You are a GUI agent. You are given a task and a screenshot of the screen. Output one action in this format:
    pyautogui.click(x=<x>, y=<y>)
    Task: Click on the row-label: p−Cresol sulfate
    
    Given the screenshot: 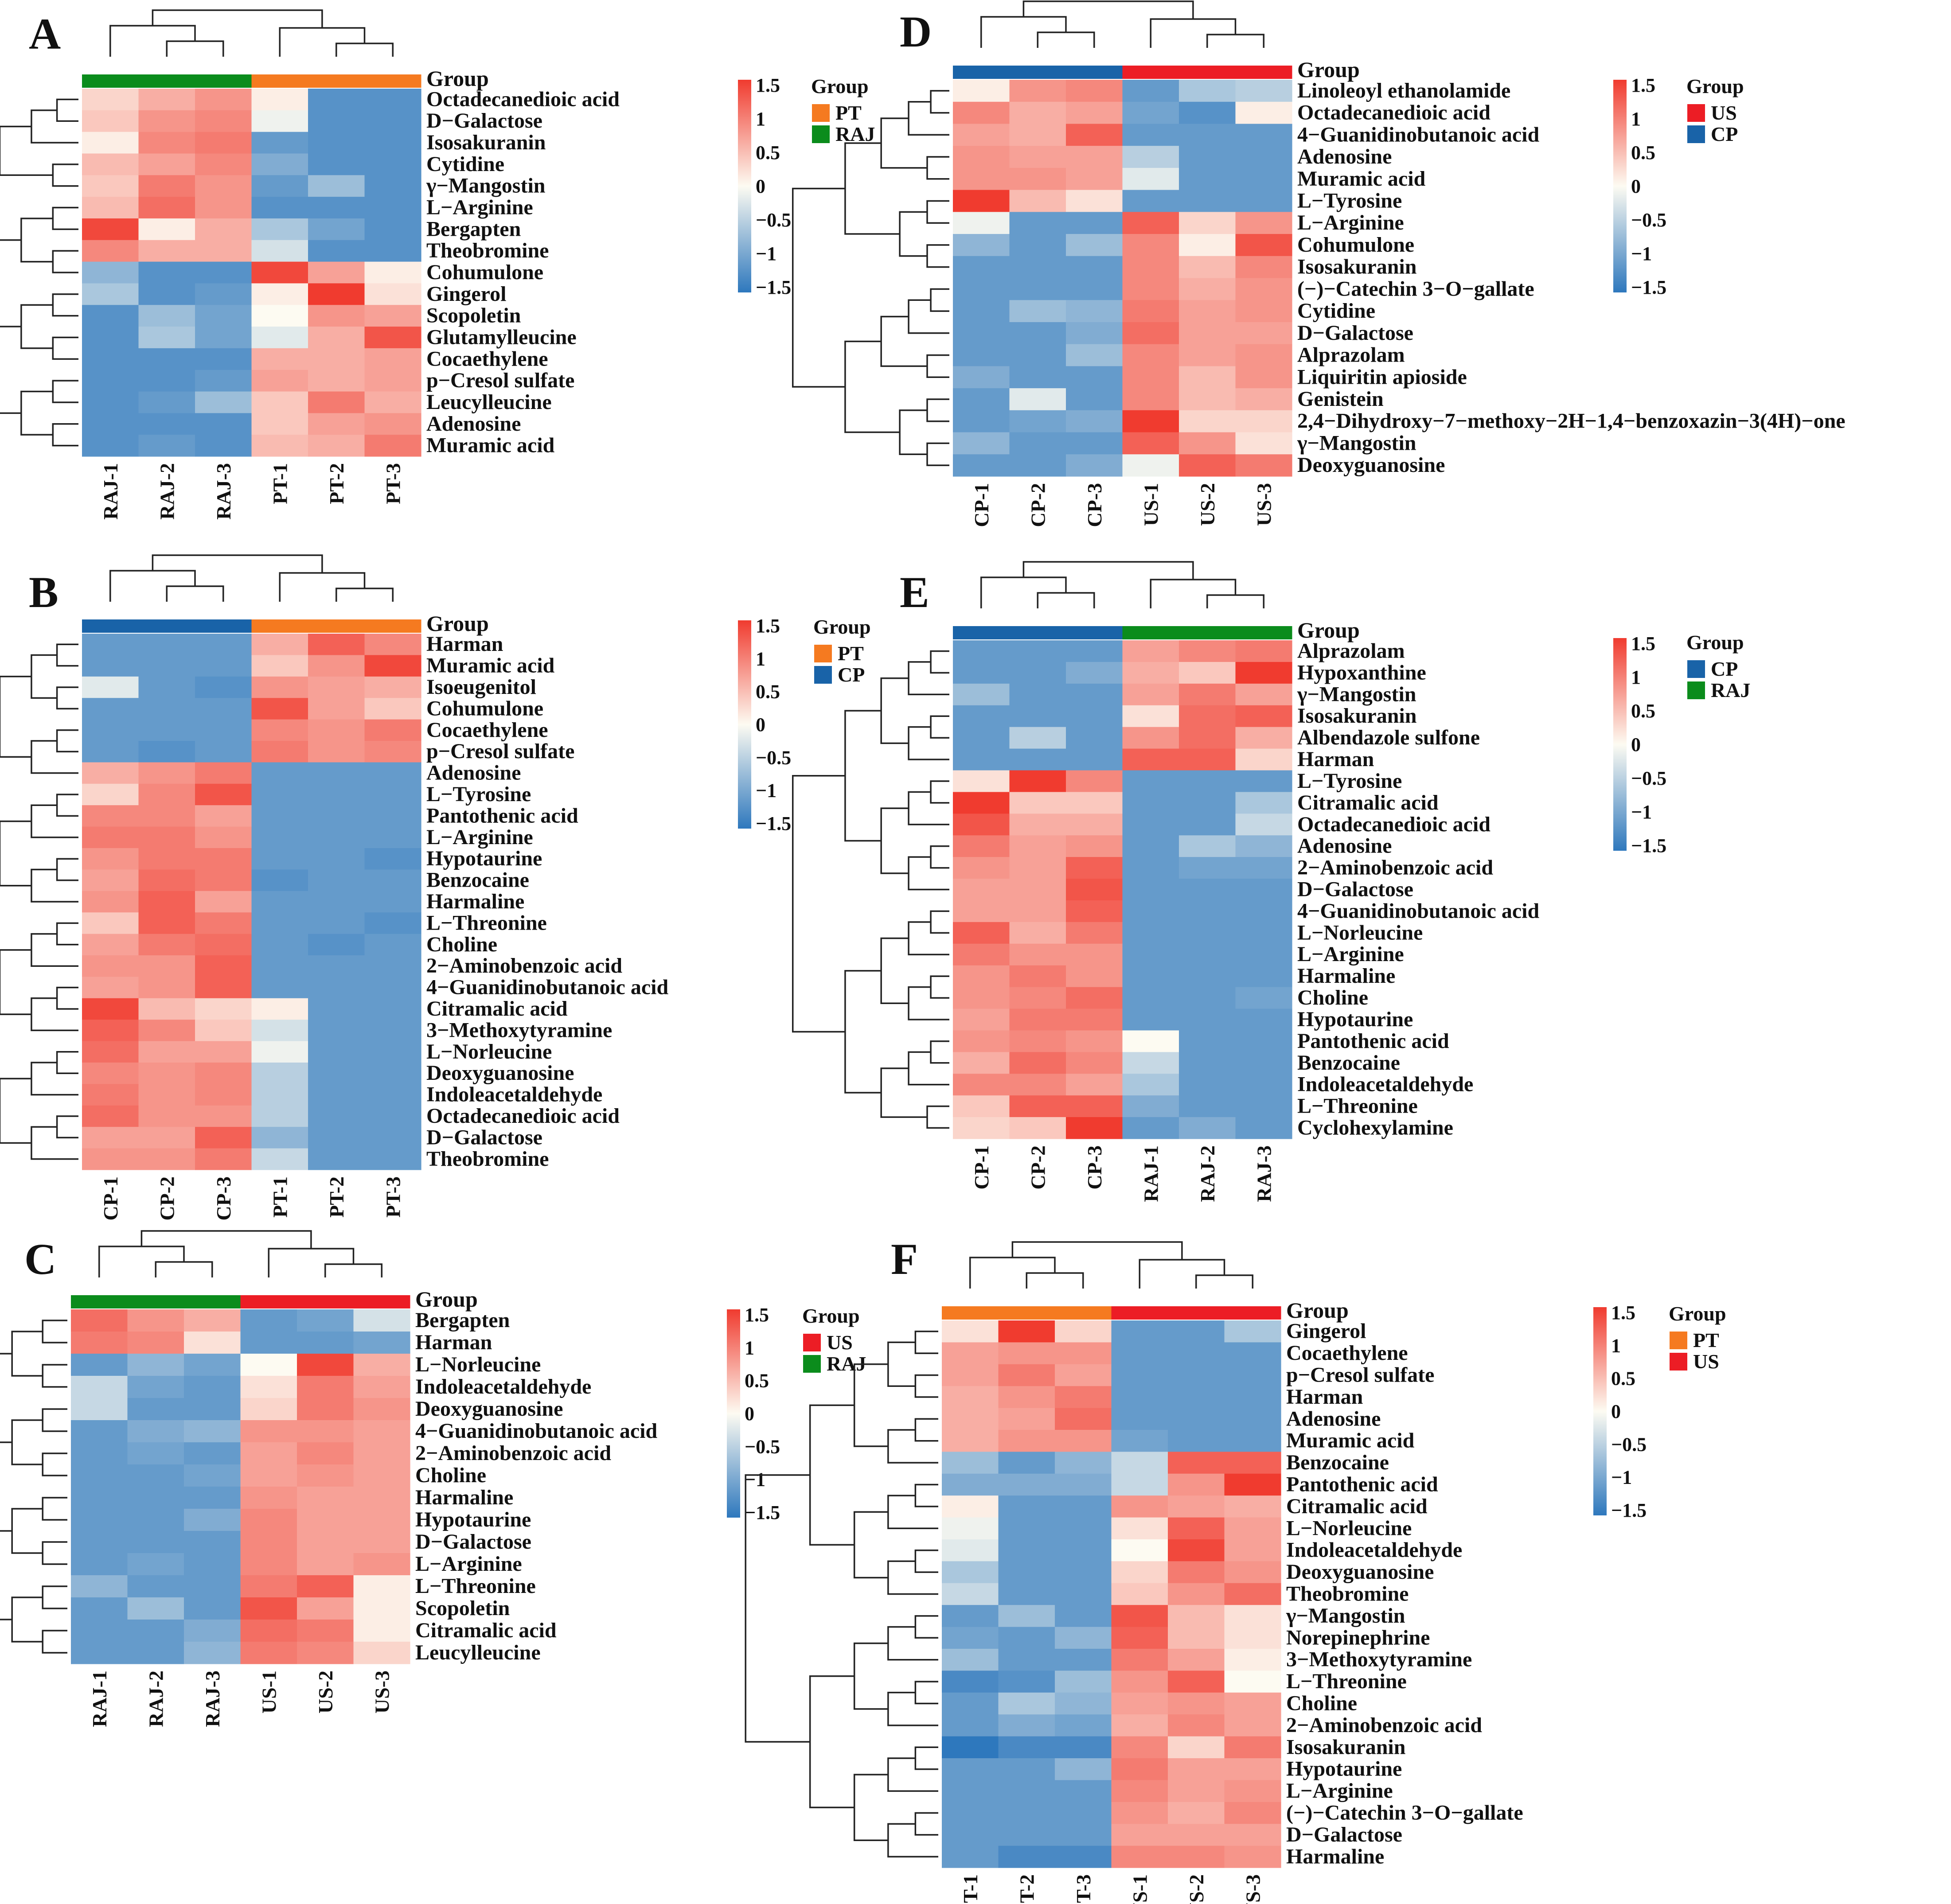 What is the action you would take?
    pyautogui.click(x=1360, y=1375)
    